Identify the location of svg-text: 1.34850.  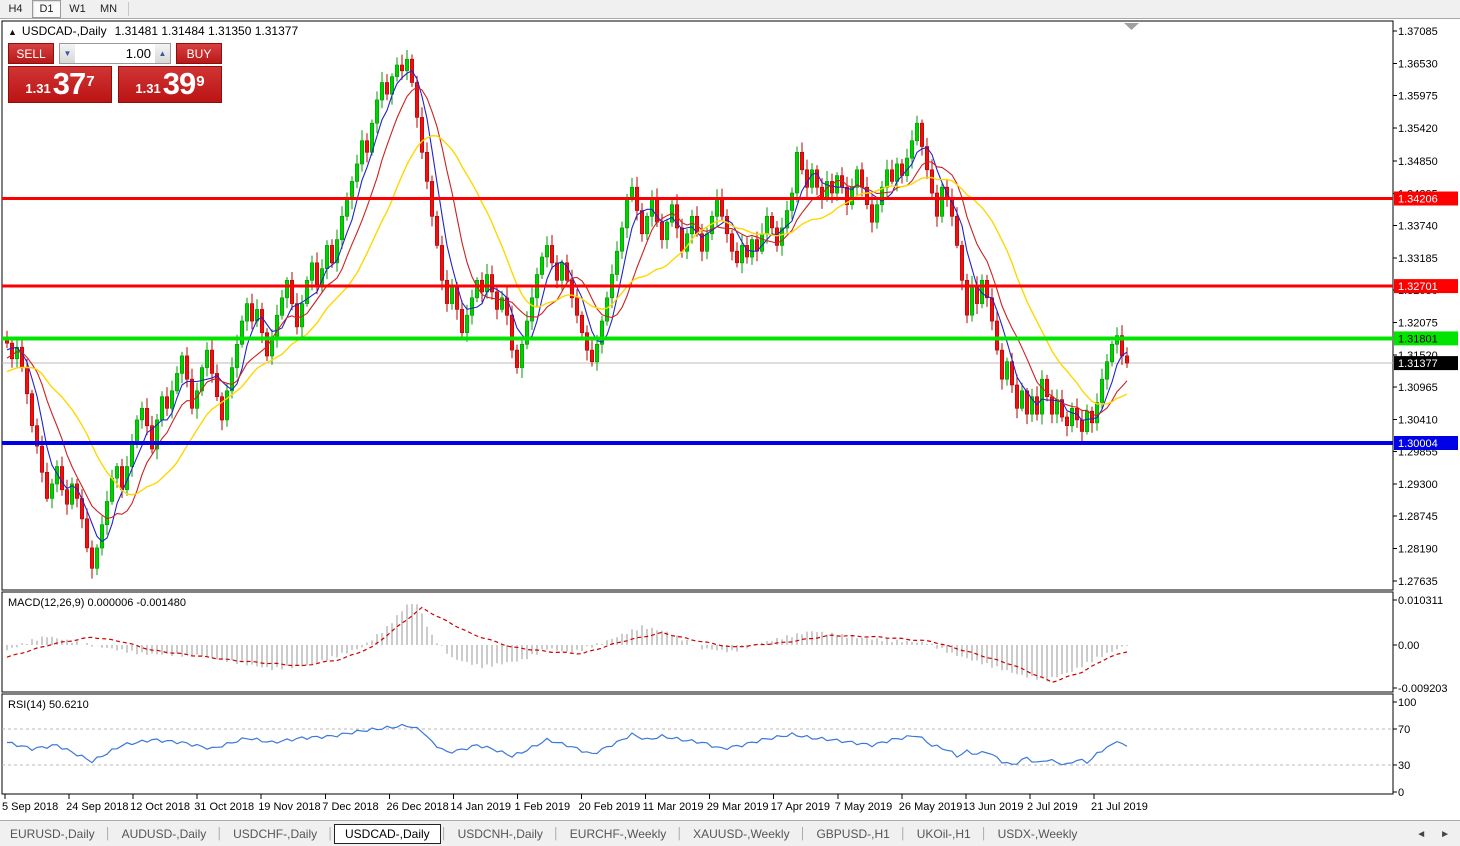
(1418, 162).